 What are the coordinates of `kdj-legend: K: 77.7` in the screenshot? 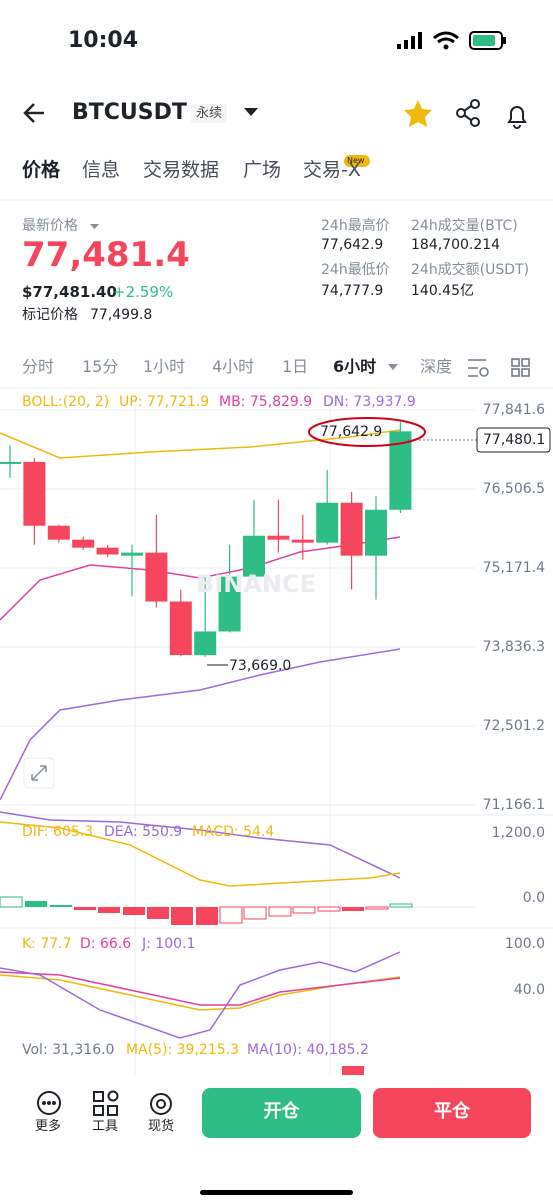 It's located at (47, 944).